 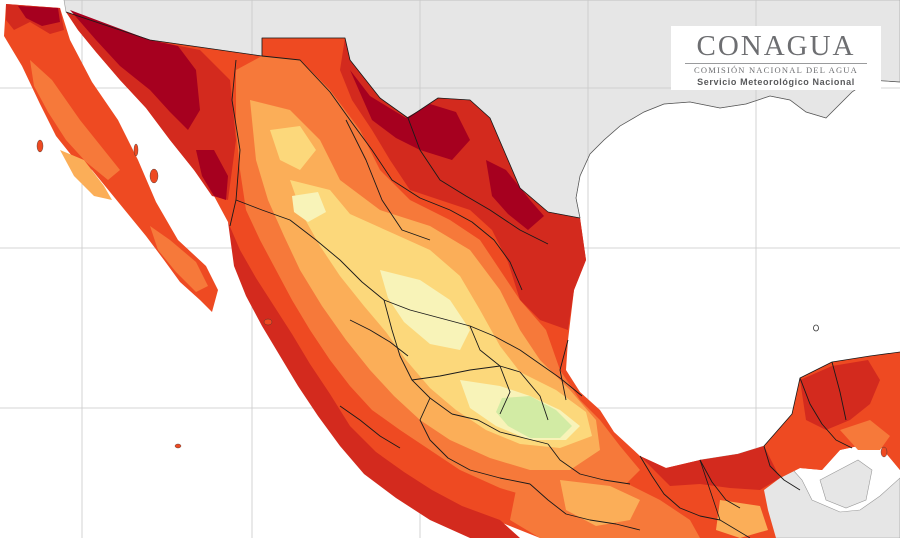 I want to click on isla-cozumel, so click(x=884, y=452).